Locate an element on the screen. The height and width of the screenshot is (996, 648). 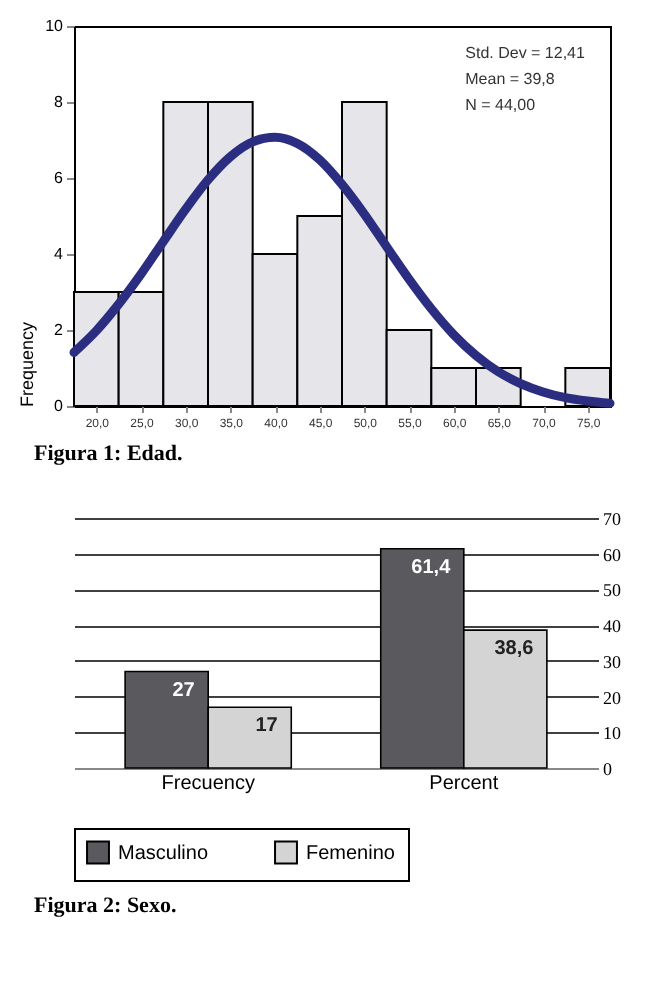
y-tick-label: 30 is located at coordinates (612, 661).